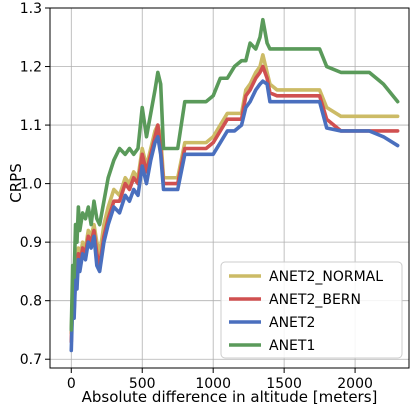  Describe the element at coordinates (31, 126) in the screenshot. I see `y-tick-label: 1.1` at that location.